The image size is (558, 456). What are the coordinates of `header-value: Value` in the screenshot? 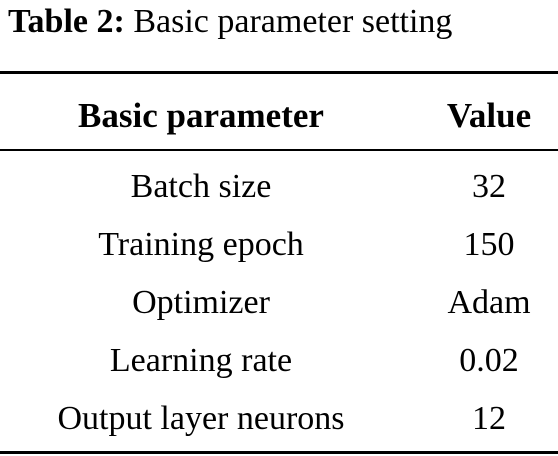 It's located at (489, 115).